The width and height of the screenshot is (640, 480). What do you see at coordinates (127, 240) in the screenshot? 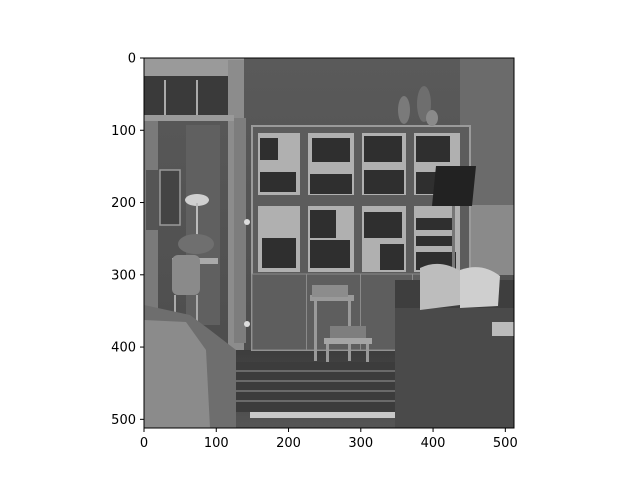
I see `y-axis: 0 100 200 300 400 500` at bounding box center [127, 240].